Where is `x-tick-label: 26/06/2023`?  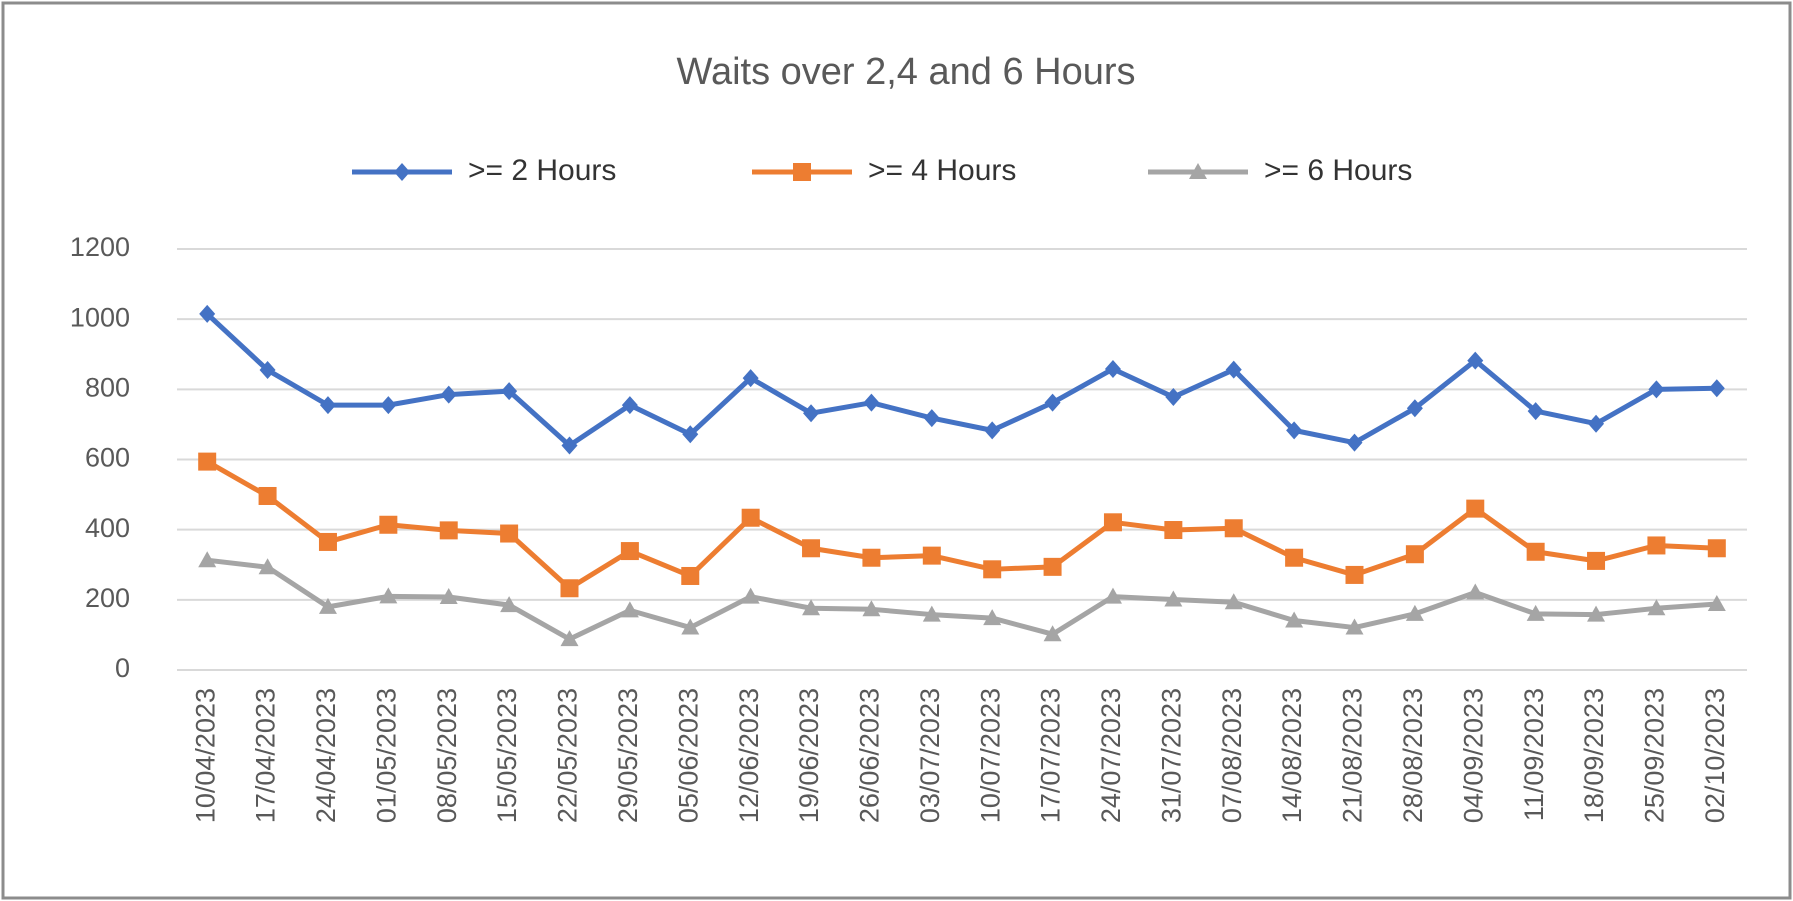
x-tick-label: 26/06/2023 is located at coordinates (870, 755).